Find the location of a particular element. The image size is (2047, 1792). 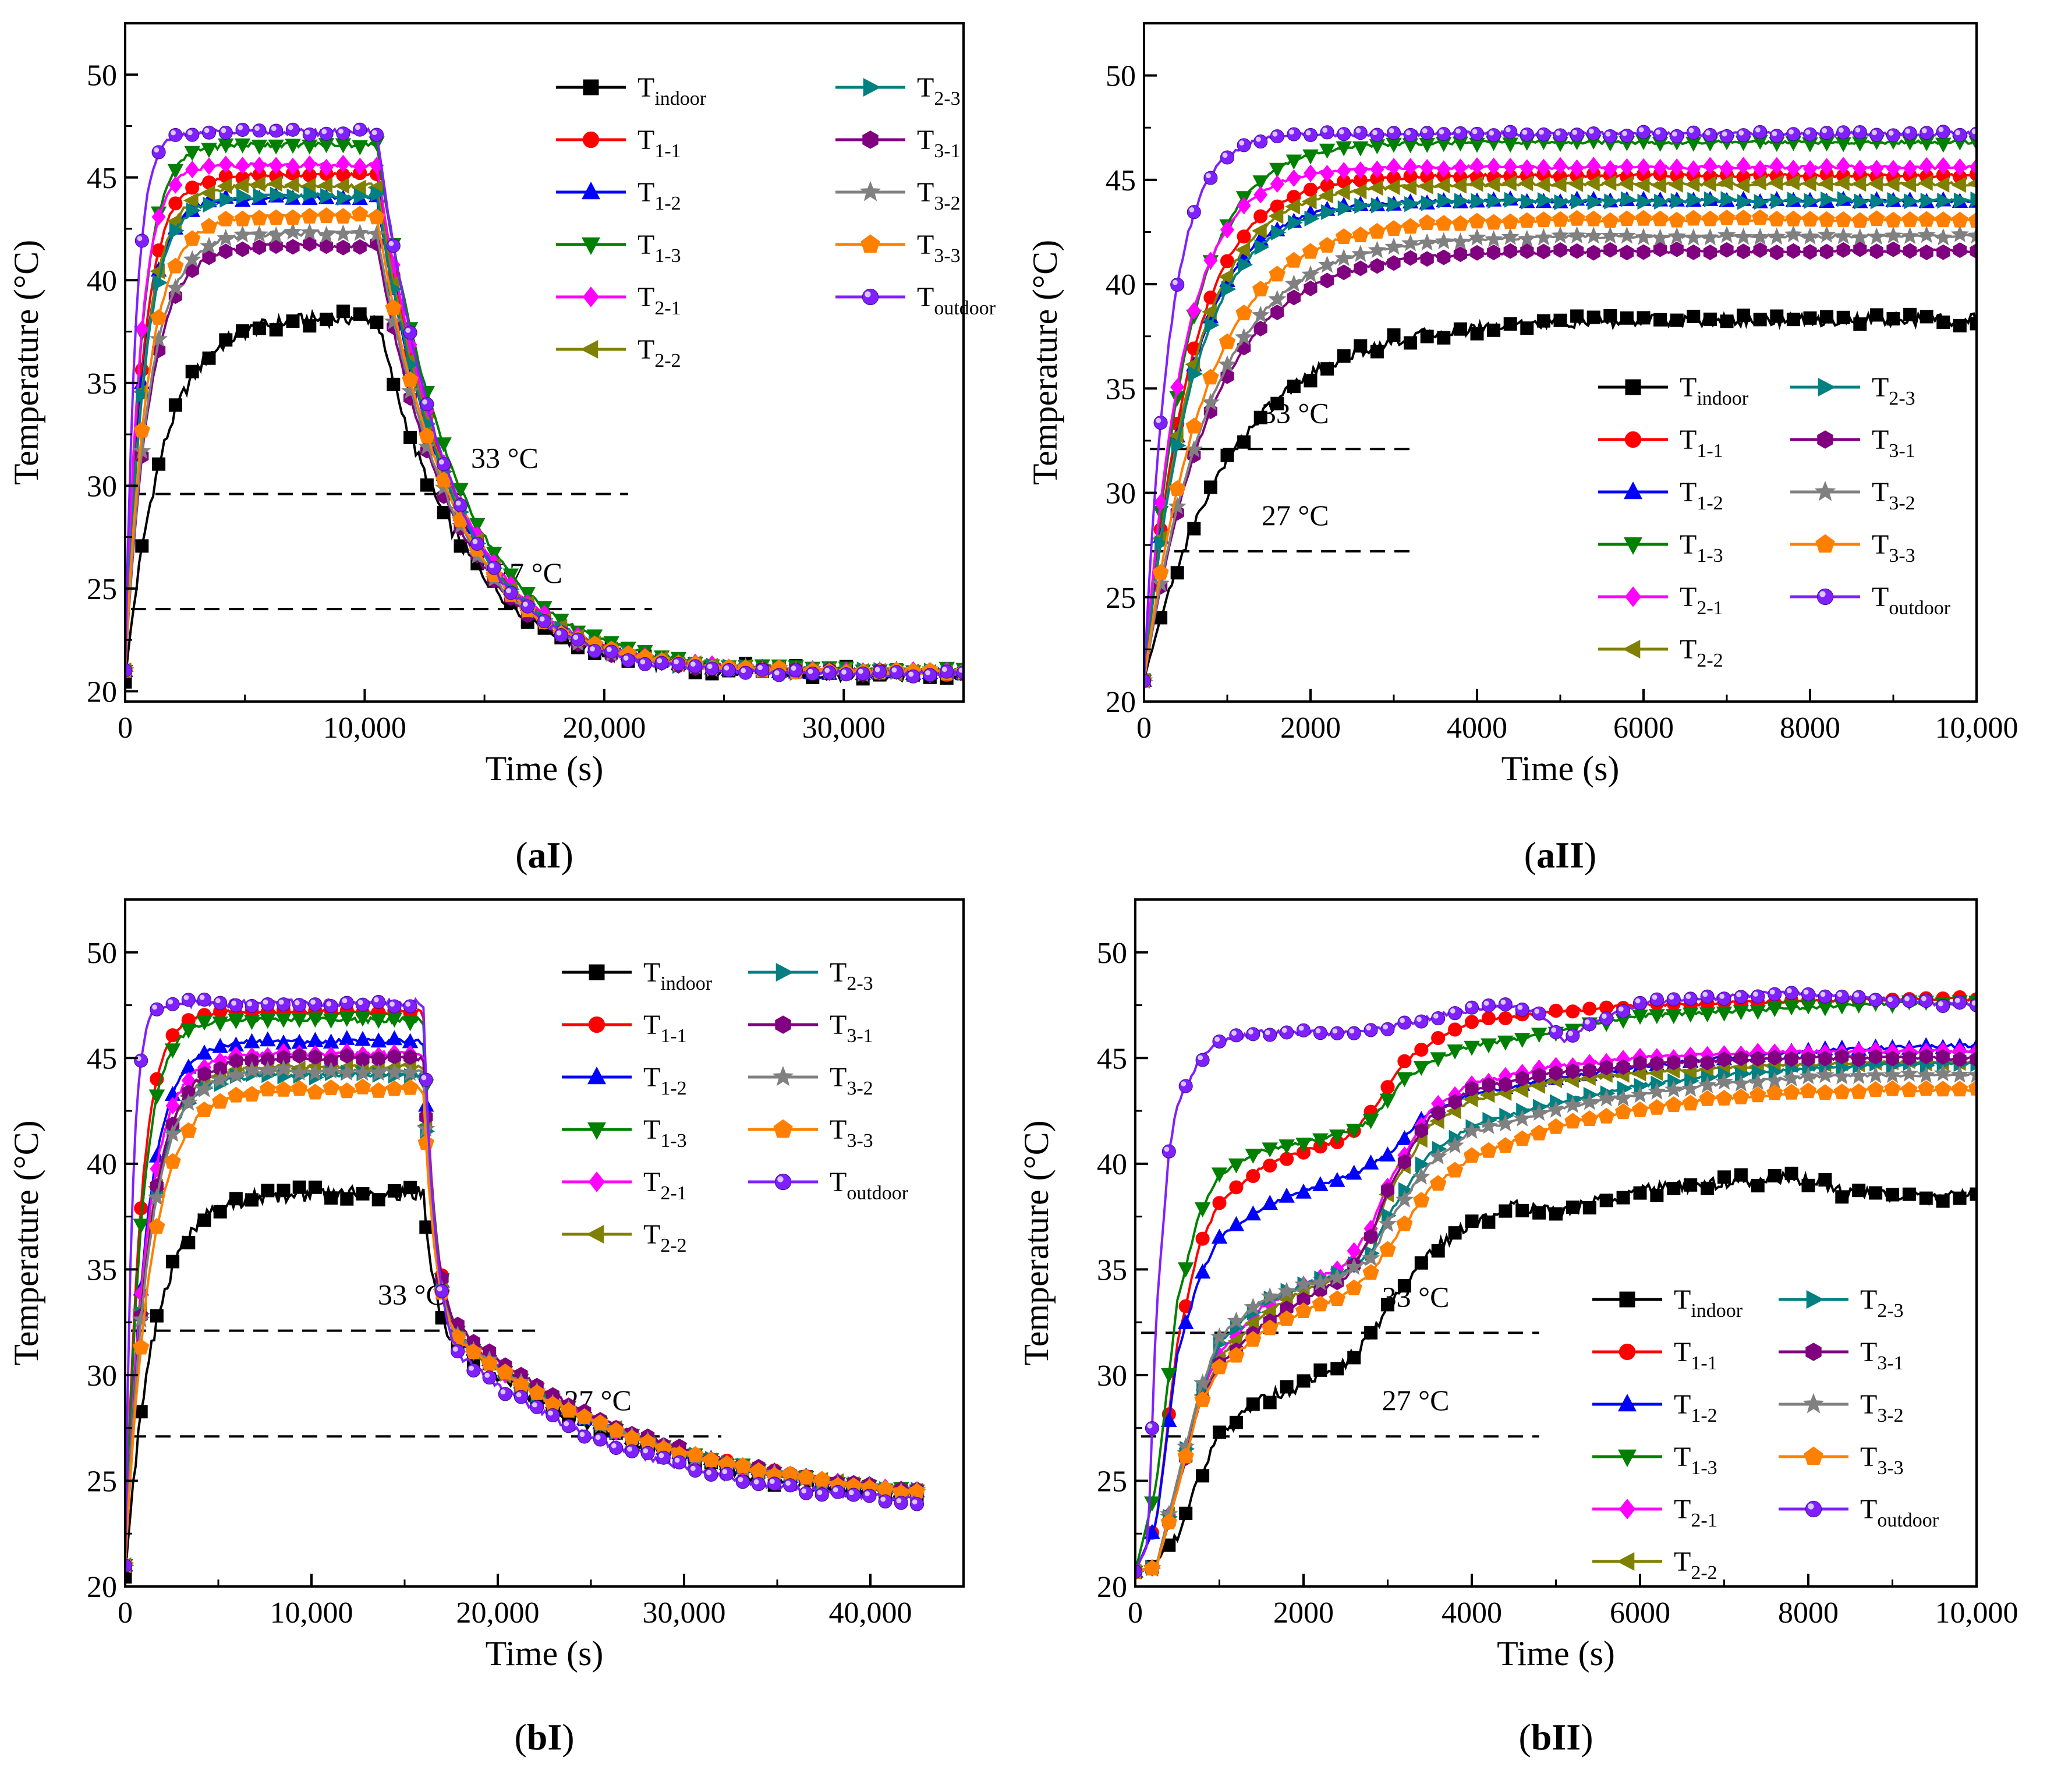

legend-label: T2-1 is located at coordinates (1701, 600).